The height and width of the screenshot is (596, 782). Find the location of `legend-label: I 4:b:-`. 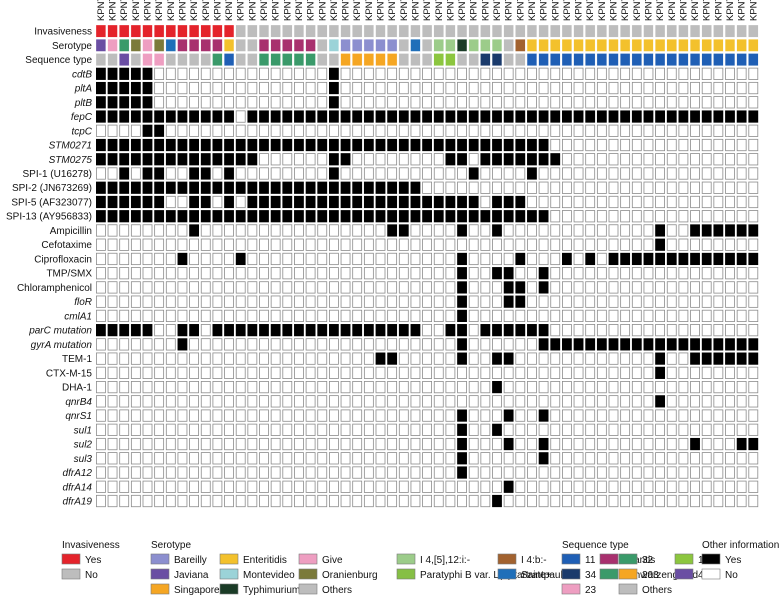

legend-label: I 4:b:- is located at coordinates (534, 560).